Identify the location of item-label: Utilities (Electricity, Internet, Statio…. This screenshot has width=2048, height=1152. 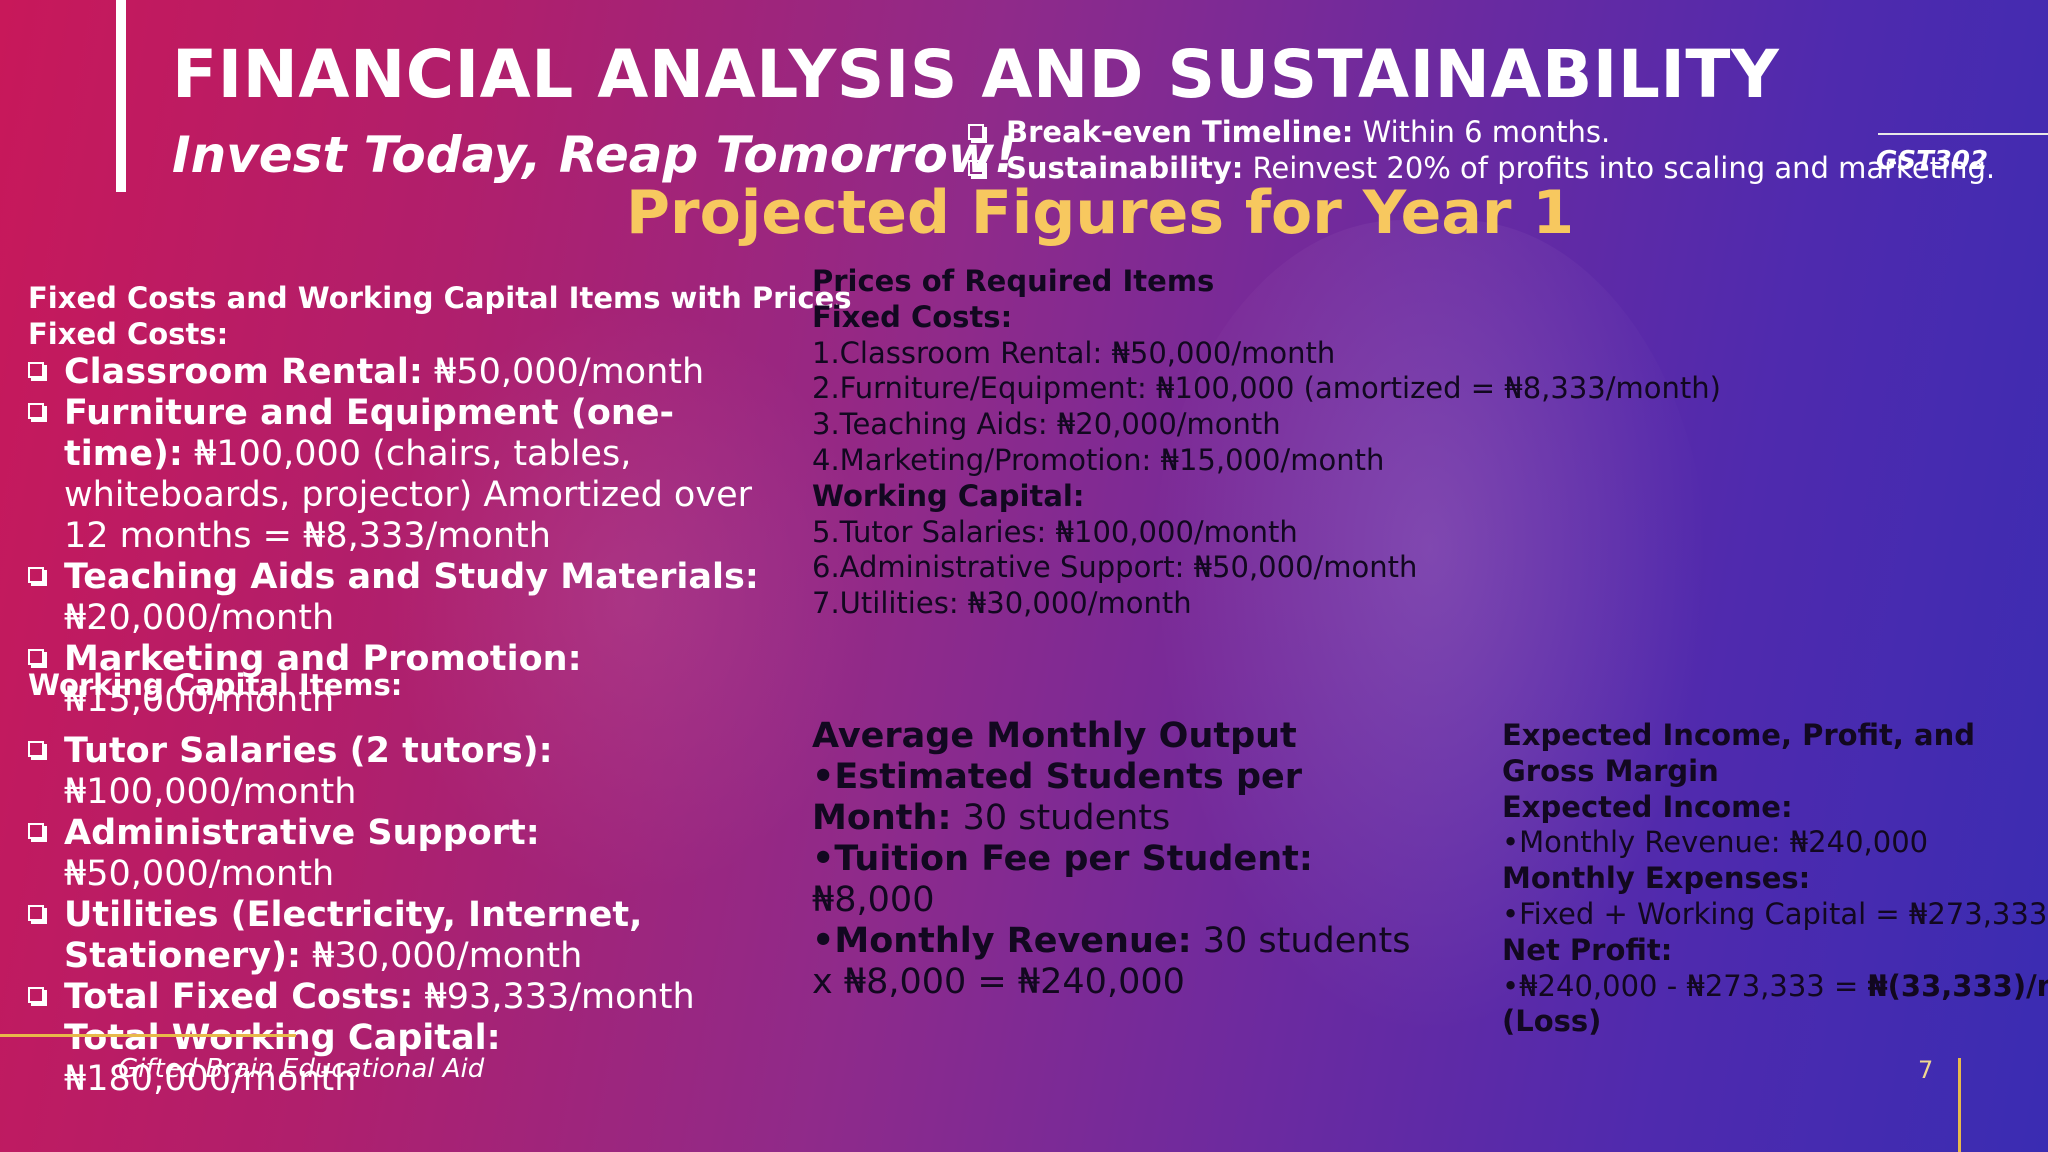
(353, 935).